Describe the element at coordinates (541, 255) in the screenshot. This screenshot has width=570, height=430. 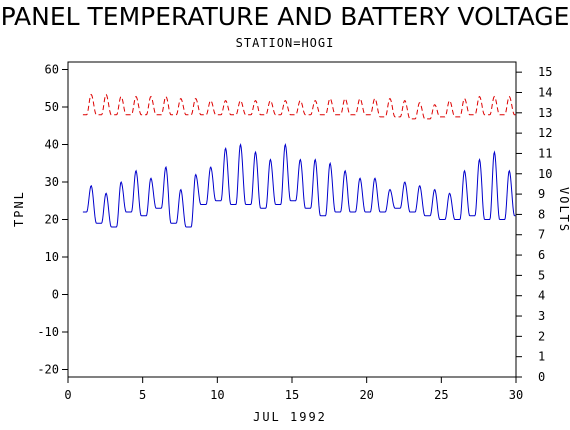
I see `y-tick-label-right: 6` at that location.